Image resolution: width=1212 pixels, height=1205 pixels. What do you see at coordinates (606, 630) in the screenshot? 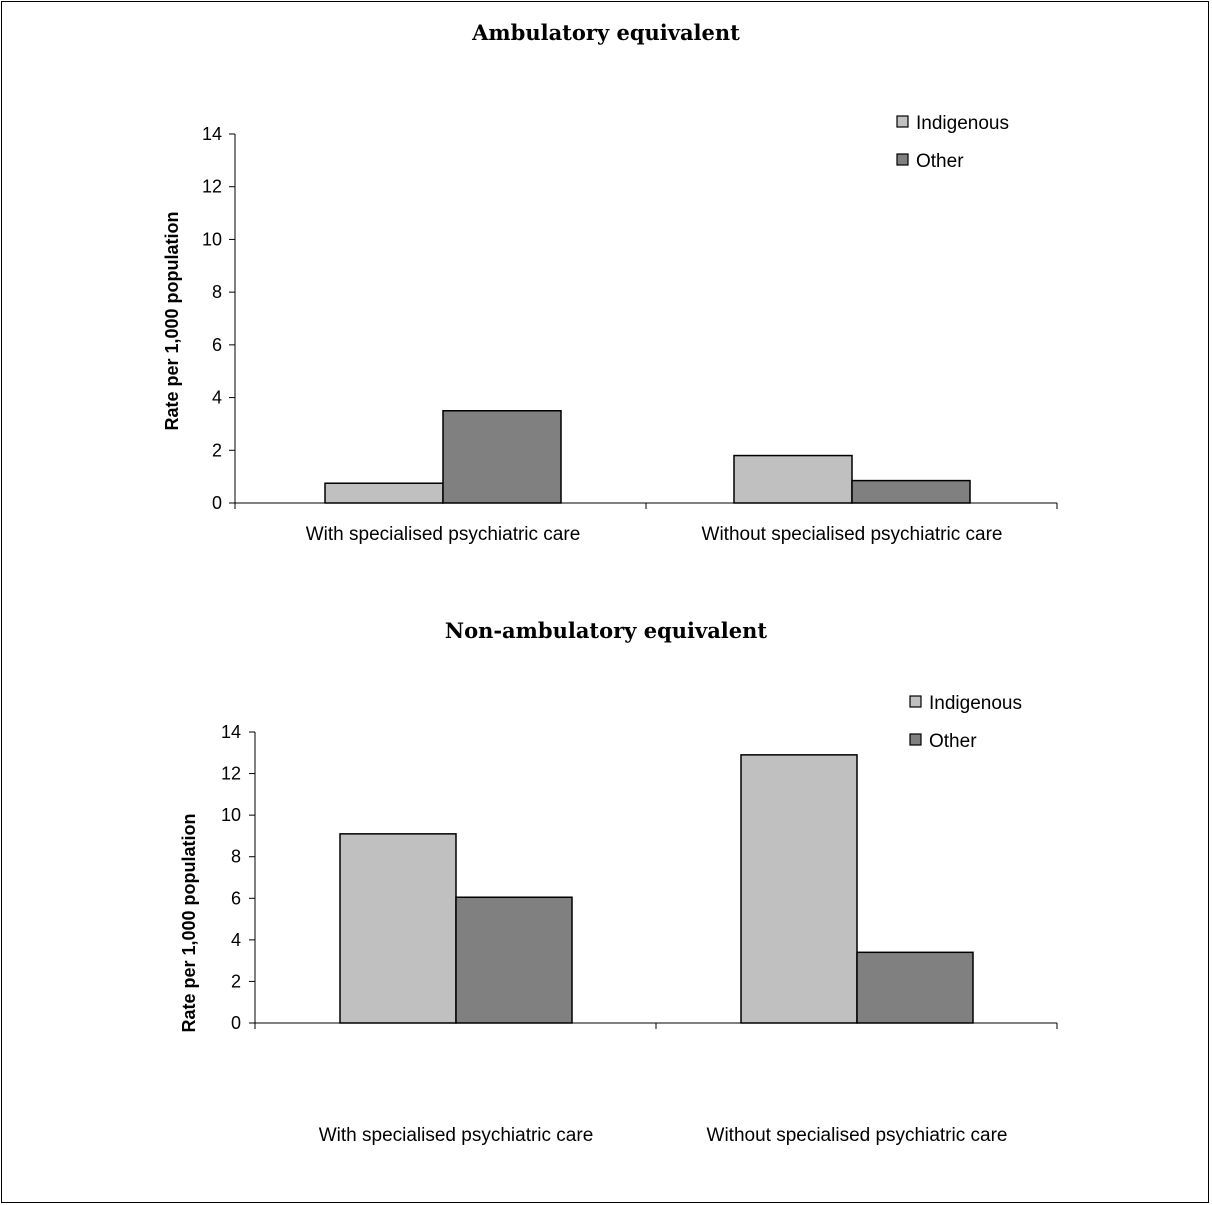
I see `chart-title: Non-ambulatory equivalent` at bounding box center [606, 630].